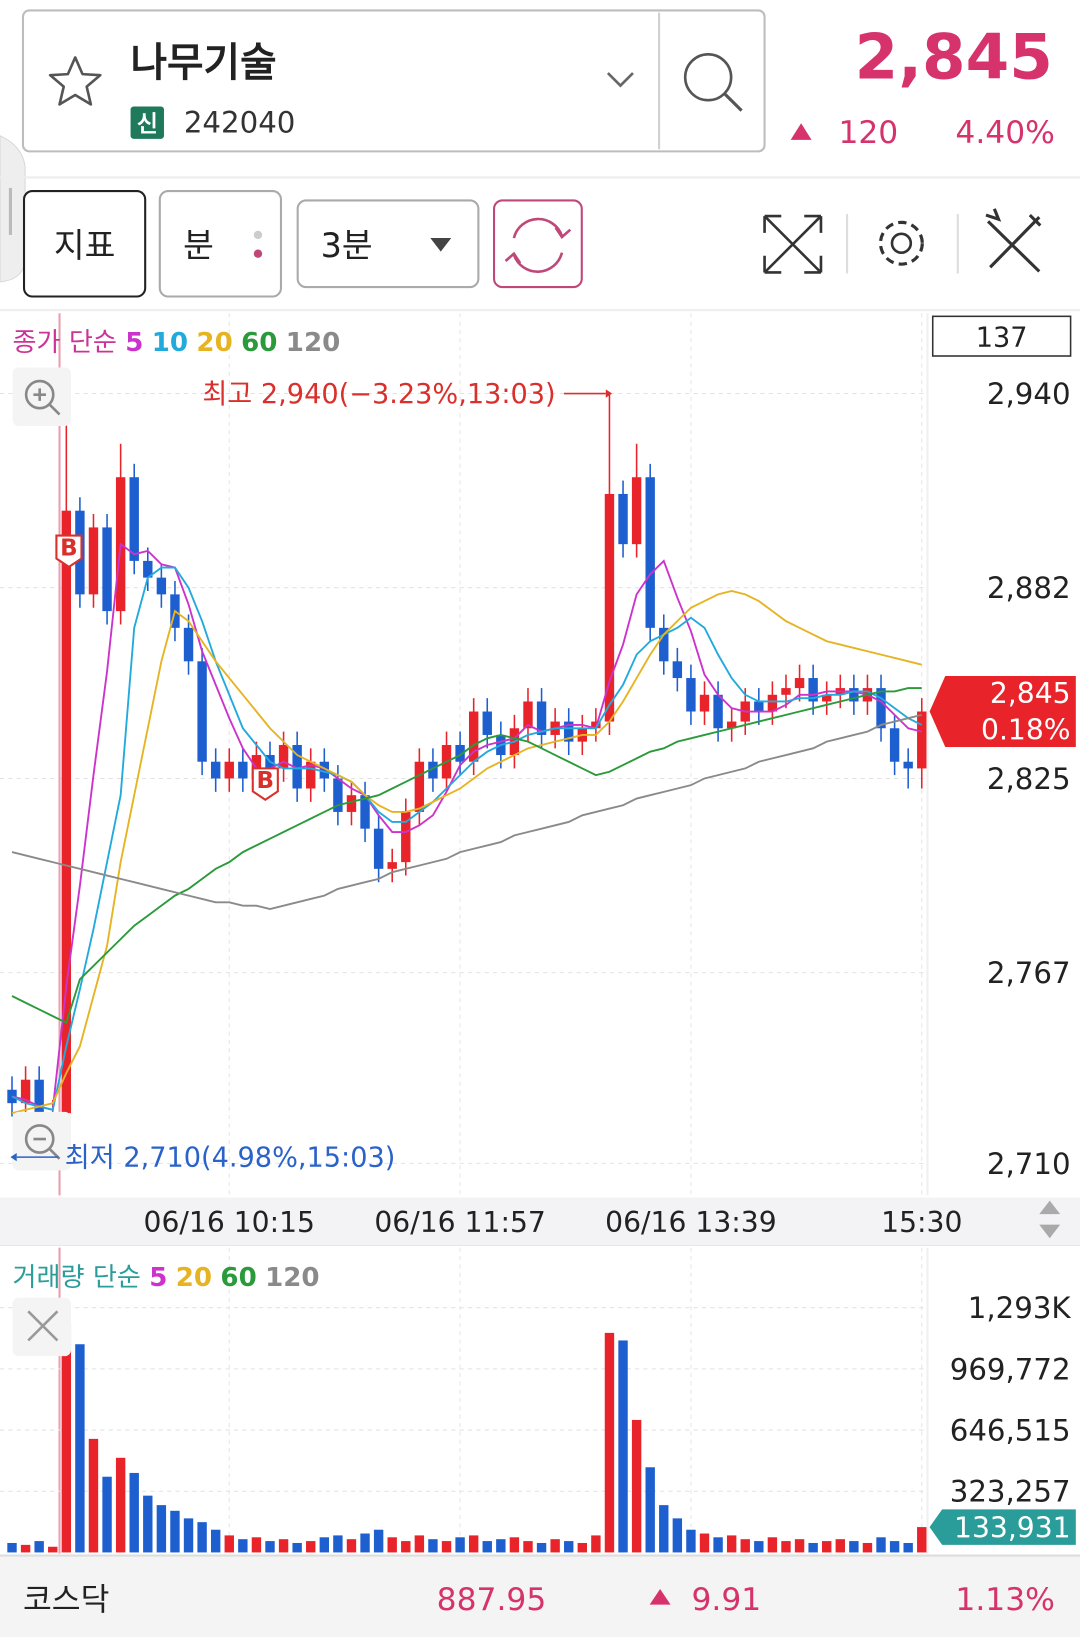 Image resolution: width=1080 pixels, height=1637 pixels. I want to click on y-tick-label: 323,257, so click(1010, 1492).